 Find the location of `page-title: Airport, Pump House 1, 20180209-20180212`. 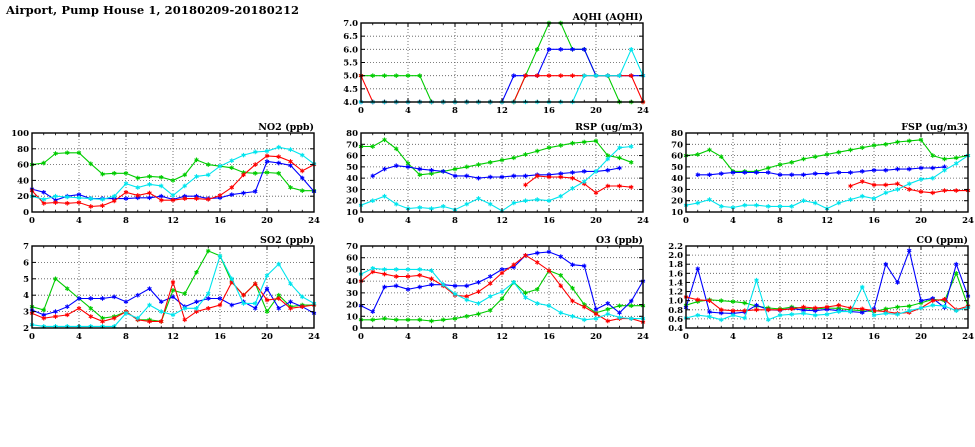

page-title: Airport, Pump House 1, 20180209-20180212 is located at coordinates (153, 10).